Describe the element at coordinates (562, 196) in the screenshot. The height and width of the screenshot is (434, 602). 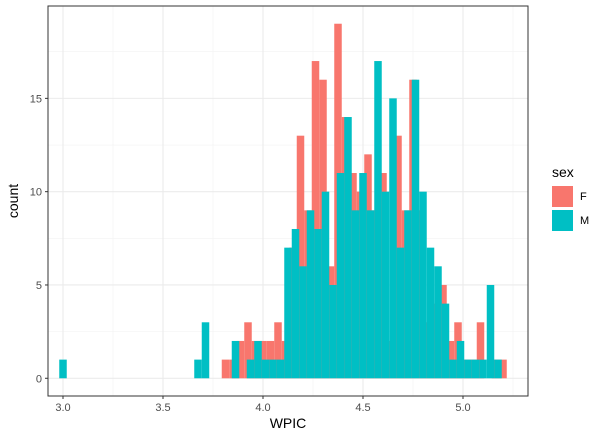
I see `legend-key-f` at that location.